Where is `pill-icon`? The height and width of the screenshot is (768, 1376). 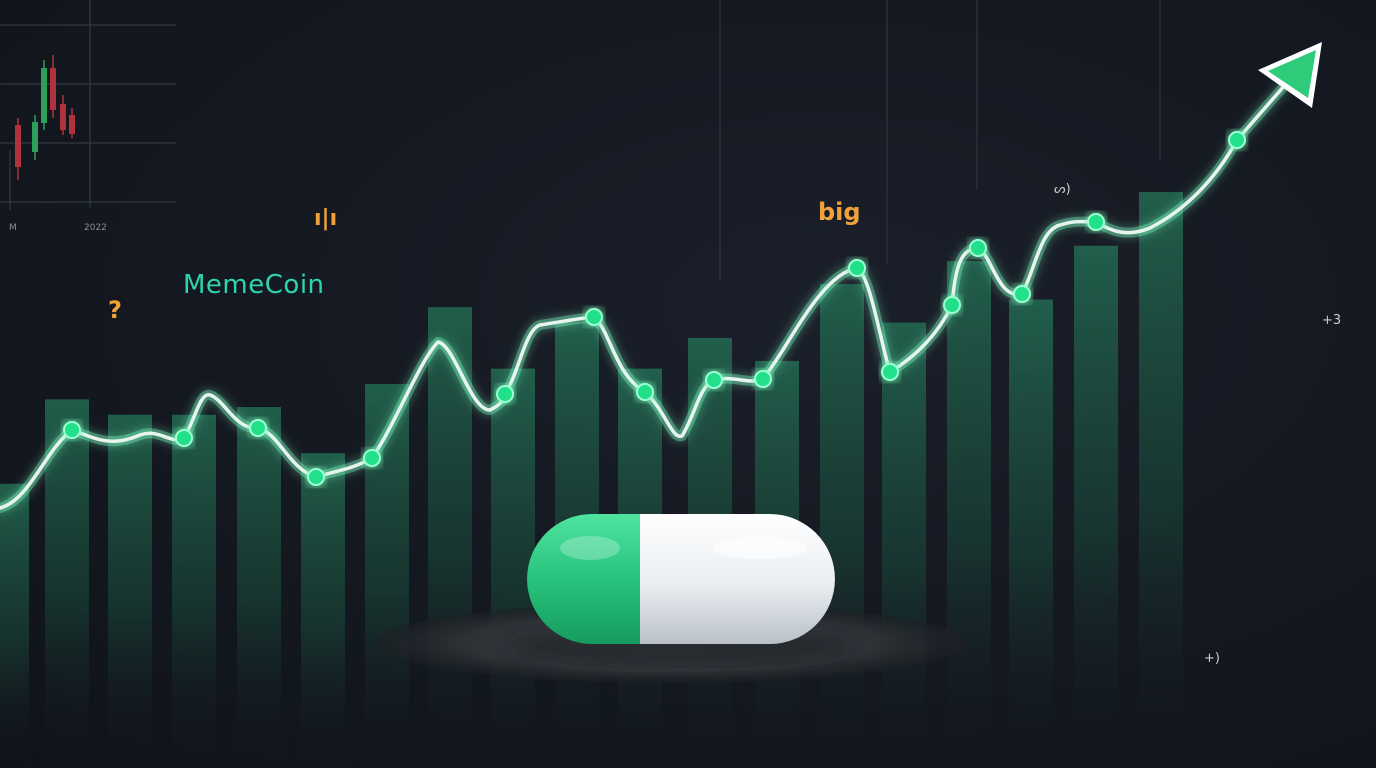
pill-icon is located at coordinates (681, 579).